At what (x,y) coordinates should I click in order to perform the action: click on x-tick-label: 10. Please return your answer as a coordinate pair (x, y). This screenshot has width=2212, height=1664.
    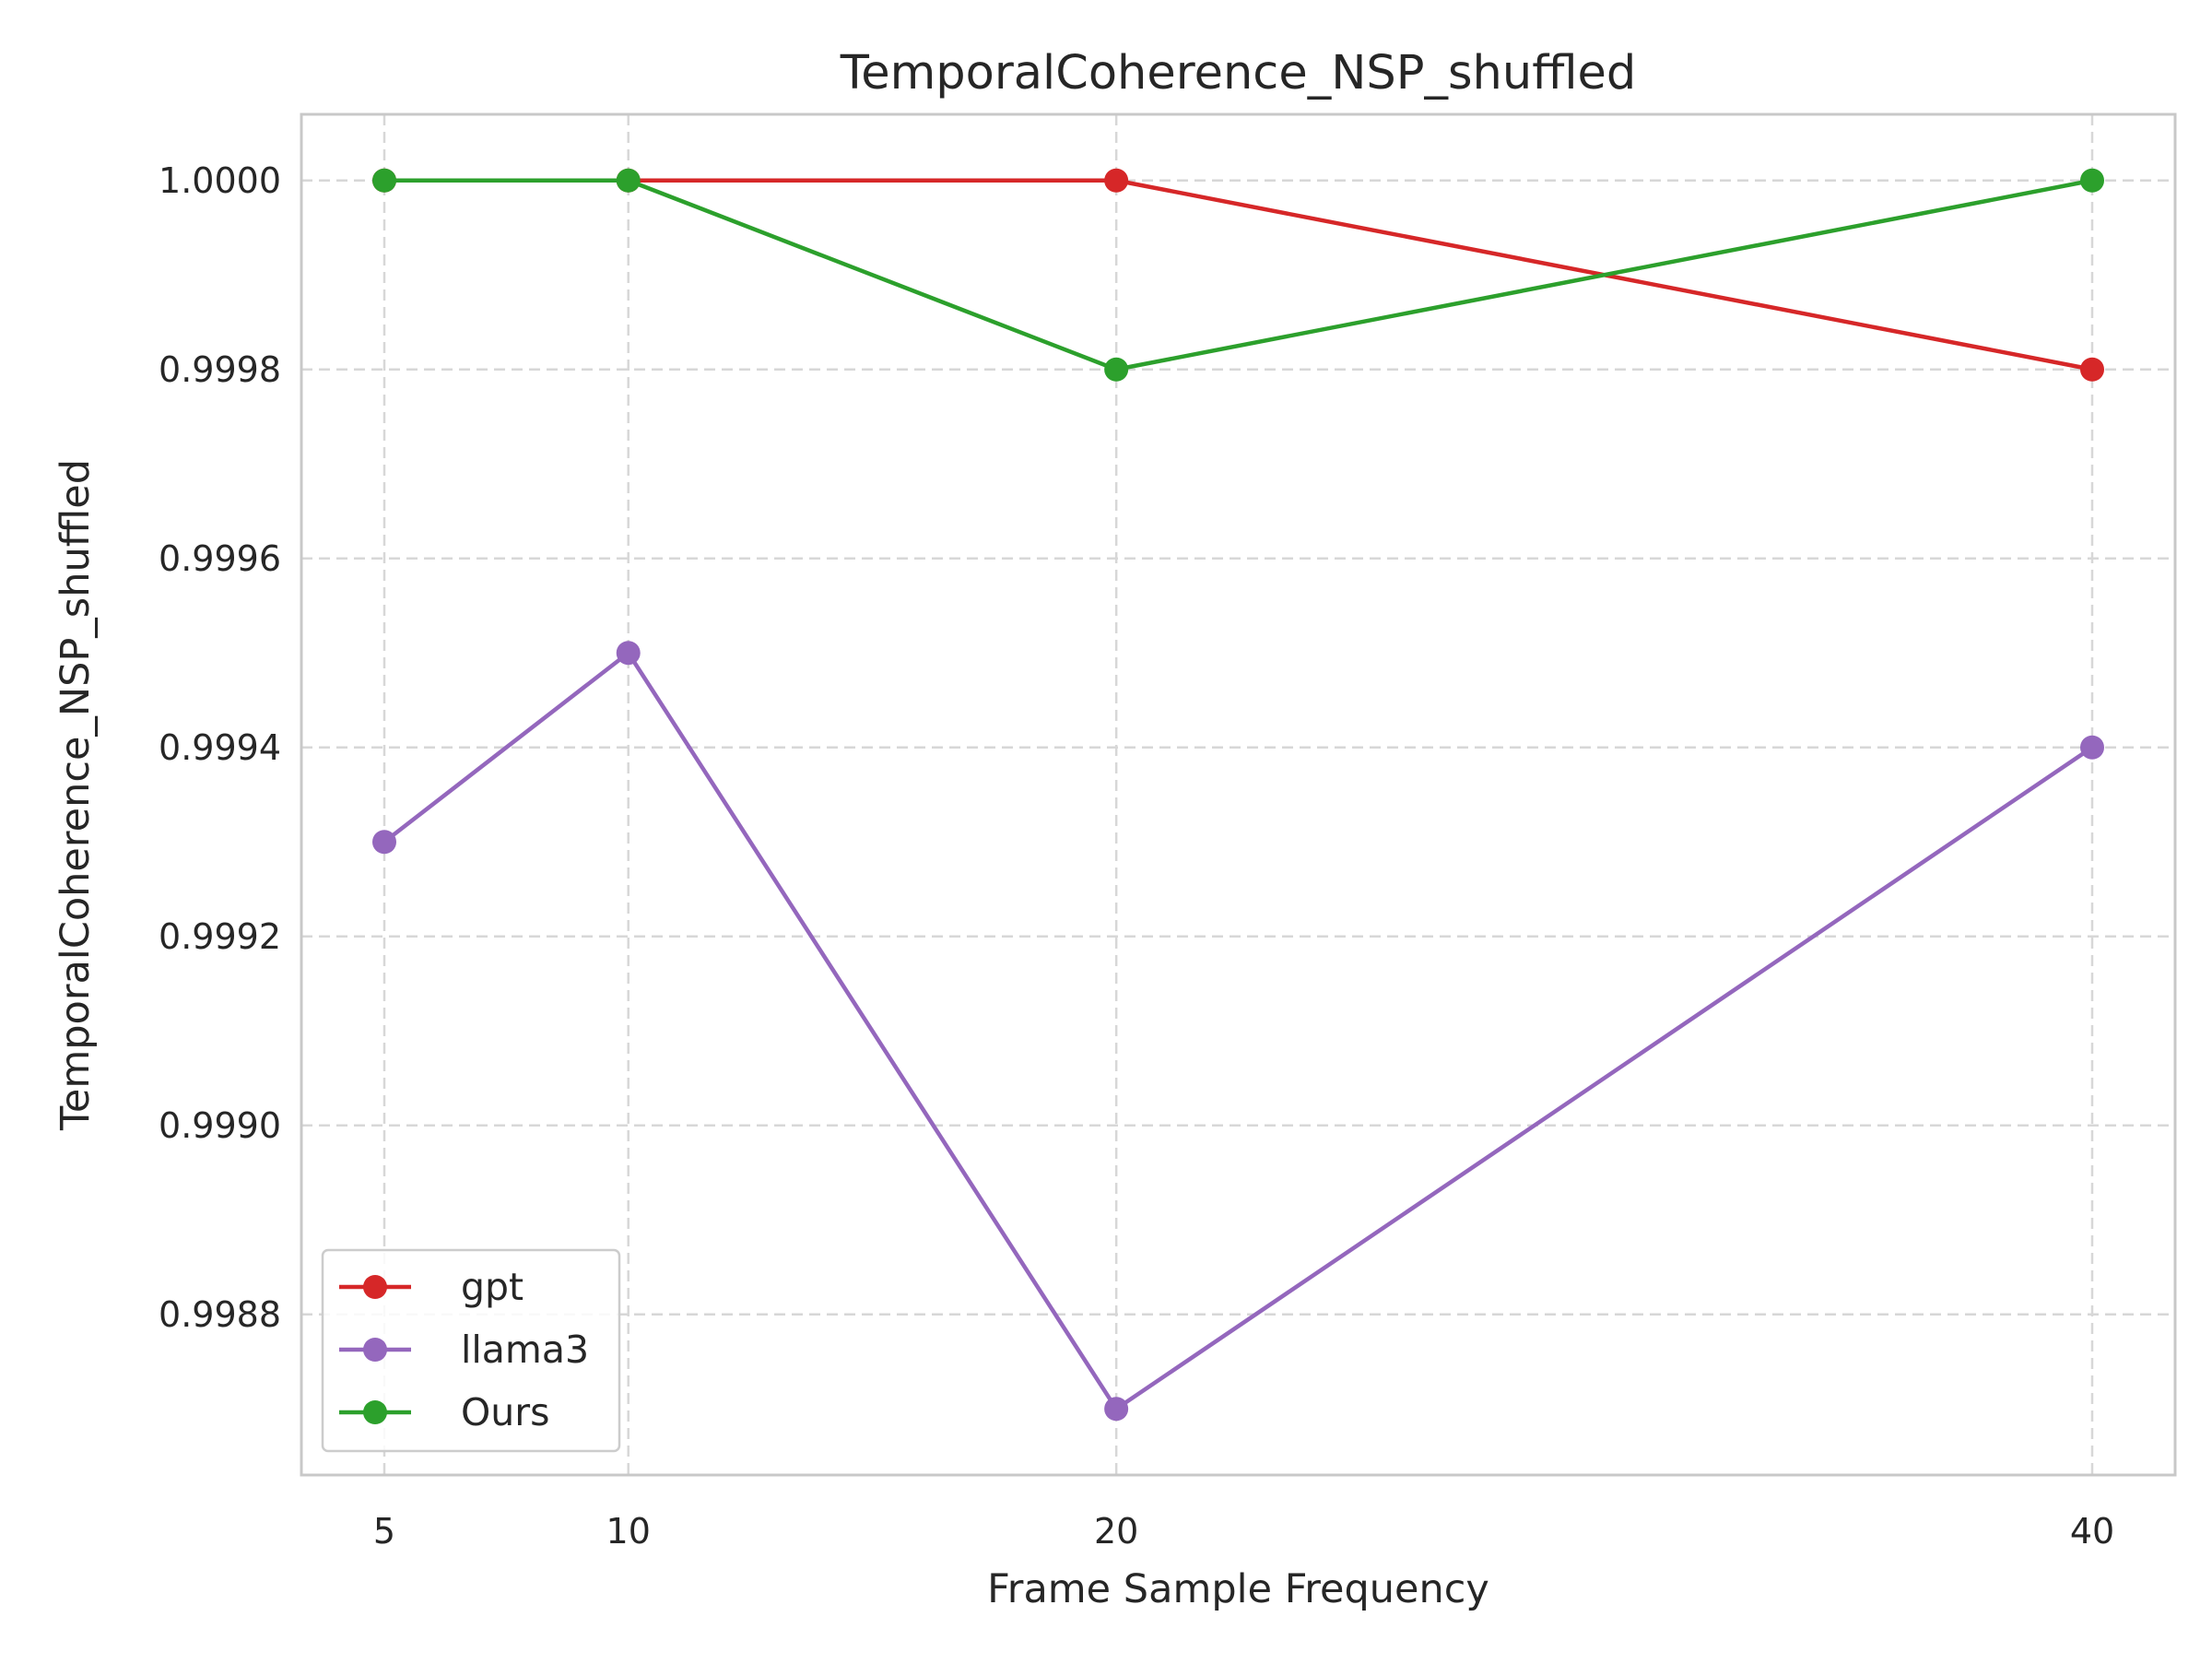
    Looking at the image, I should click on (628, 1531).